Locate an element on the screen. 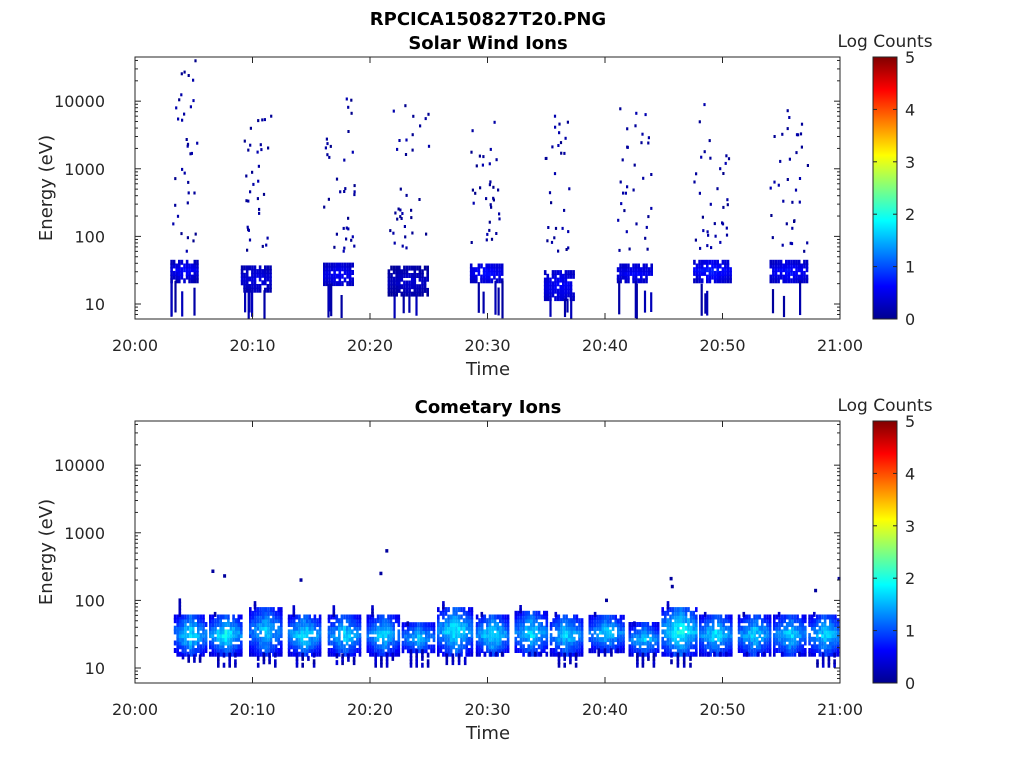  colorbar-tick-label: 1 is located at coordinates (910, 631).